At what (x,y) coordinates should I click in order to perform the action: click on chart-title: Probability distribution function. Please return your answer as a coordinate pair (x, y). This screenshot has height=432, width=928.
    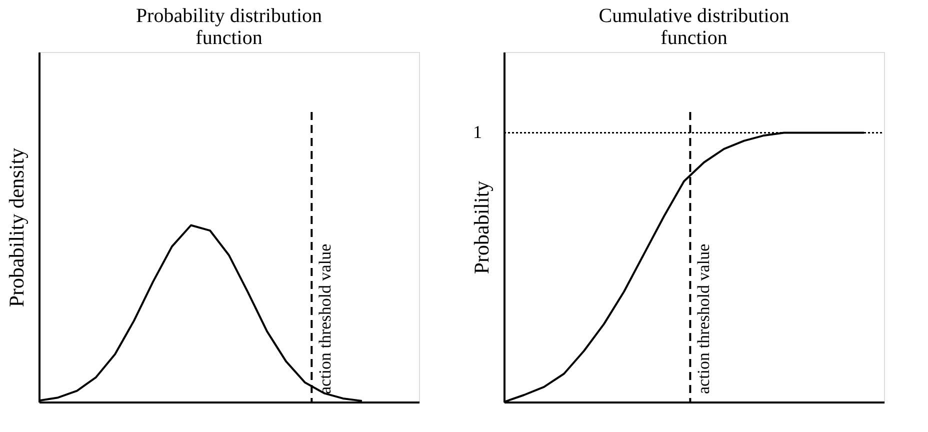
    Looking at the image, I should click on (229, 27).